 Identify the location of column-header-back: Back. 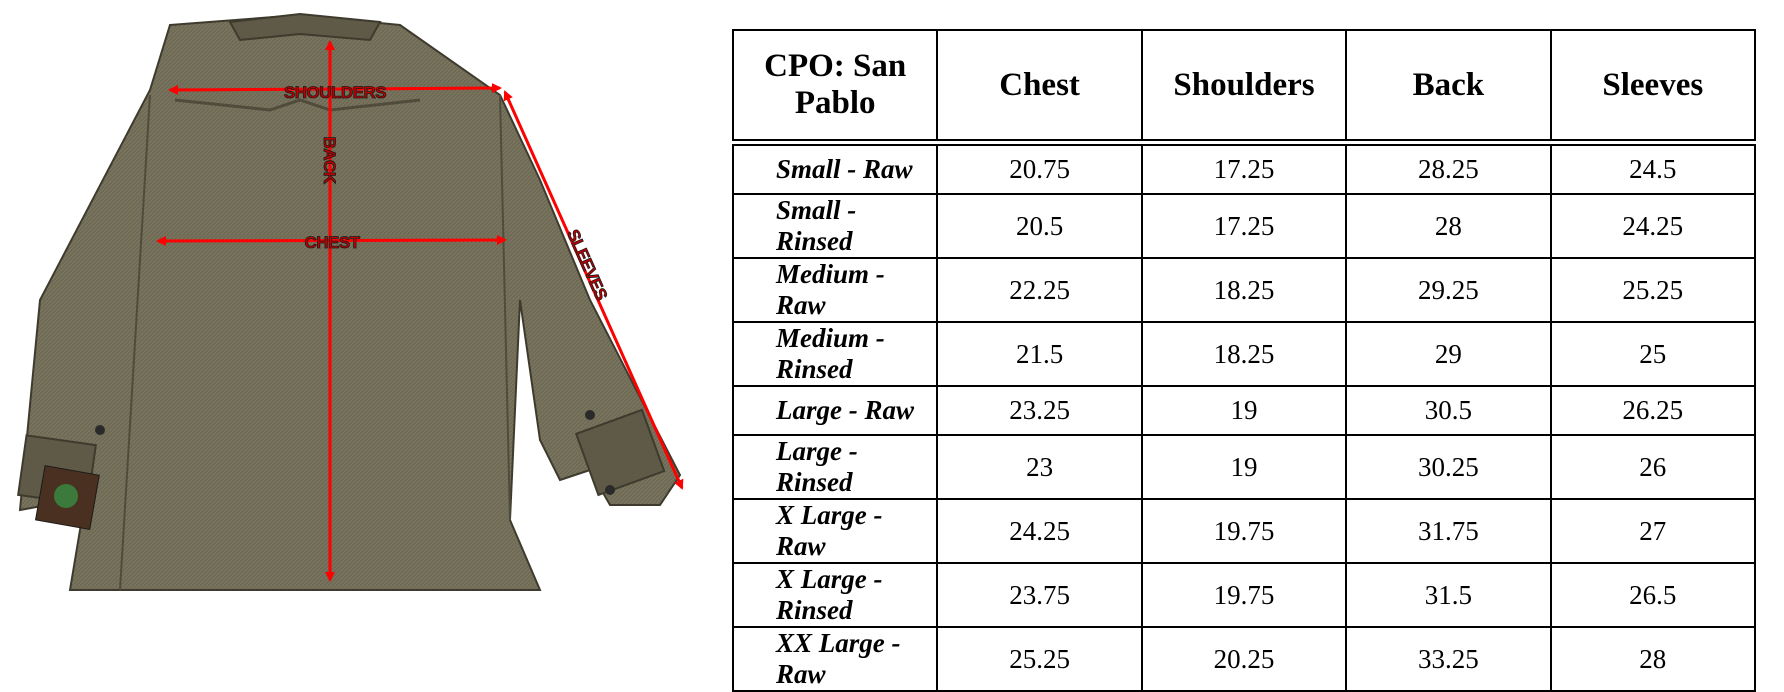
(1448, 87).